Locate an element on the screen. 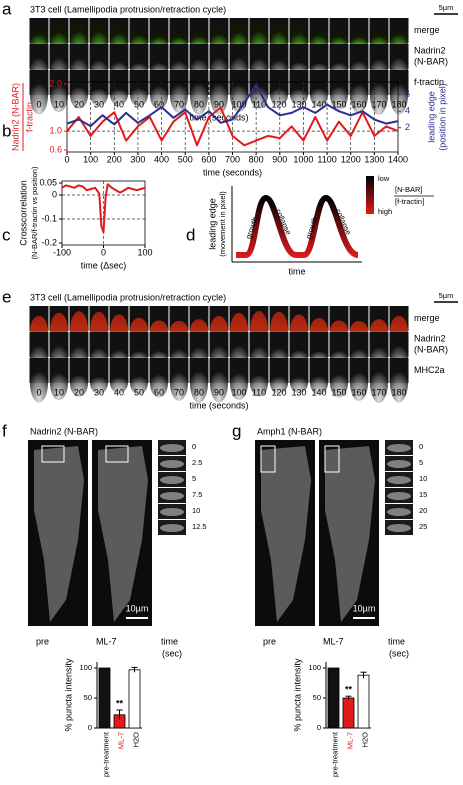 The height and width of the screenshot is (785, 463). time-label: 120 is located at coordinates (278, 104).